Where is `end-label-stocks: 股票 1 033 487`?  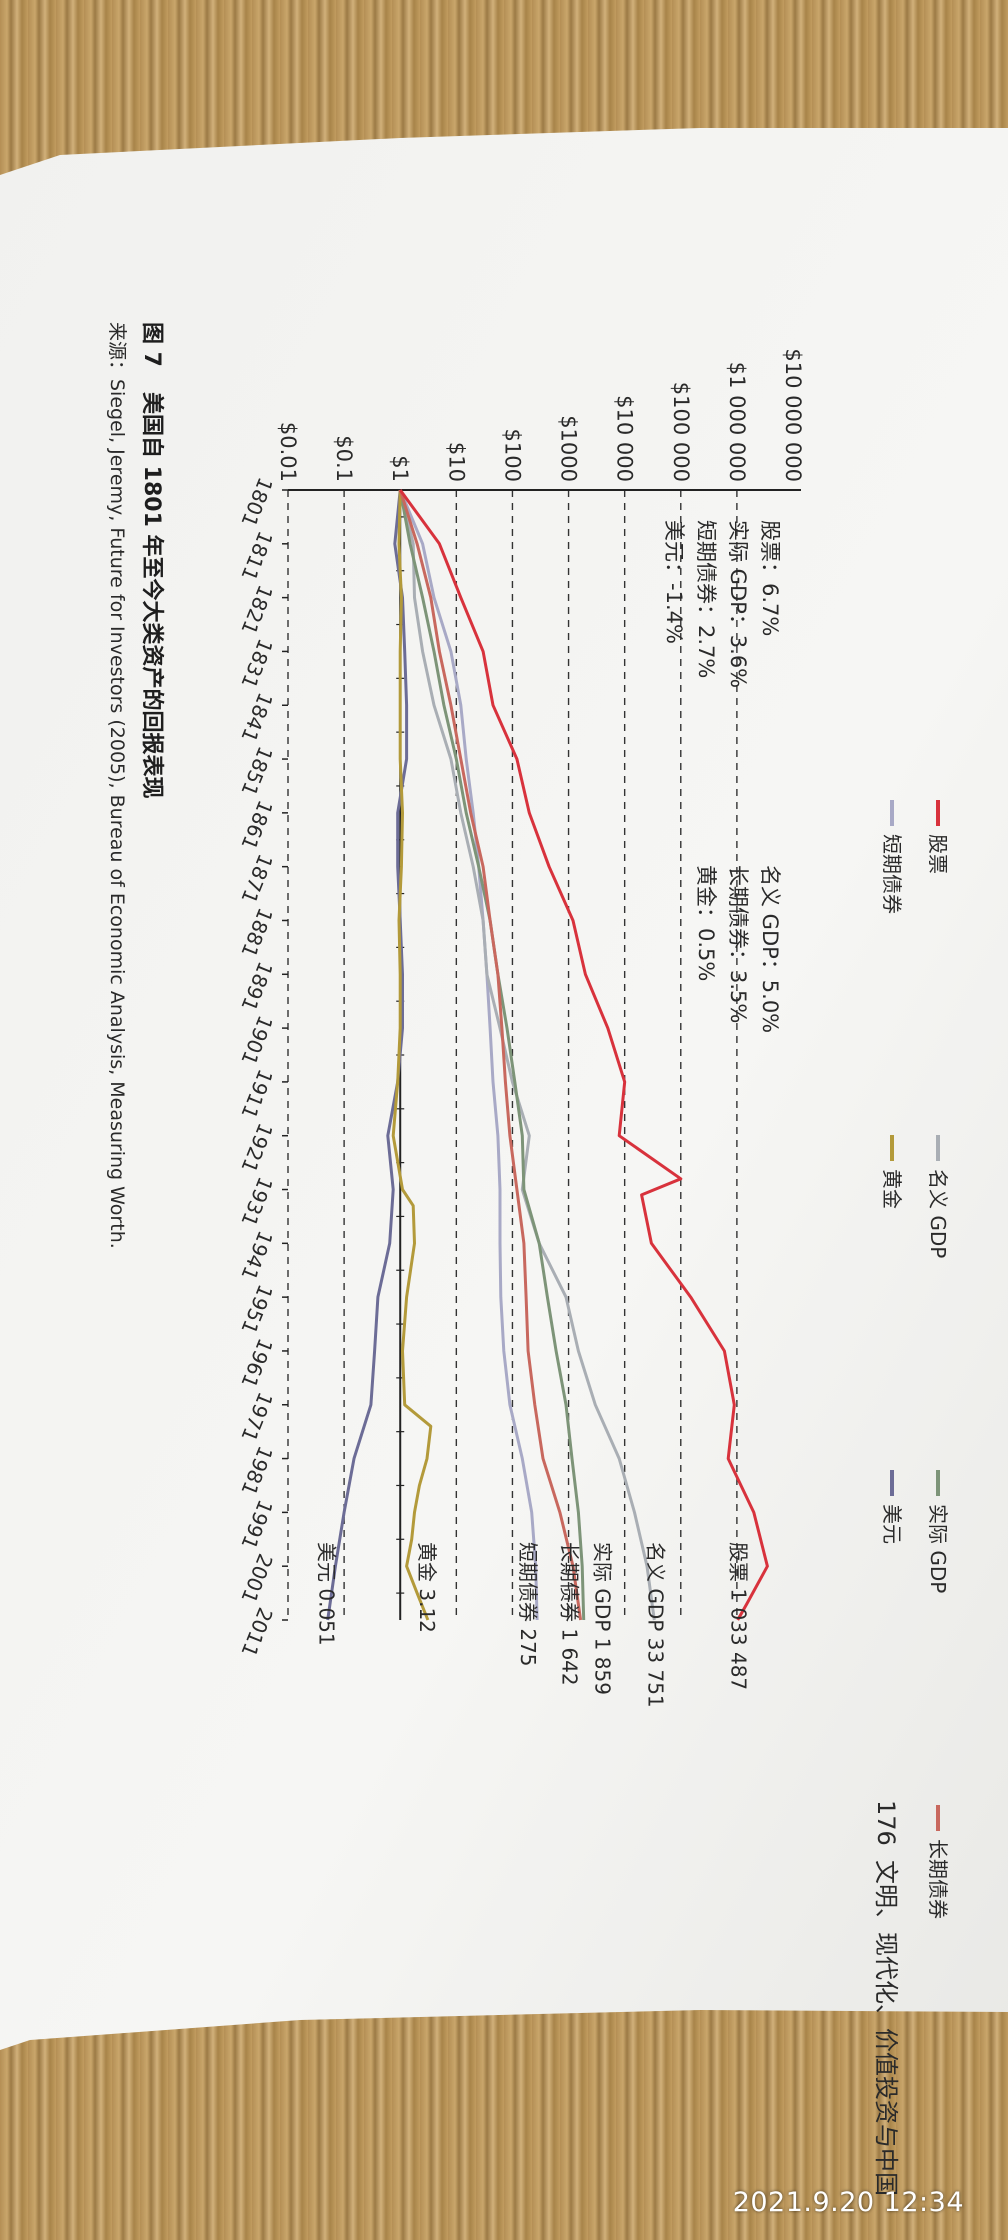
end-label-stocks: 股票 1 033 487 is located at coordinates (739, 1616).